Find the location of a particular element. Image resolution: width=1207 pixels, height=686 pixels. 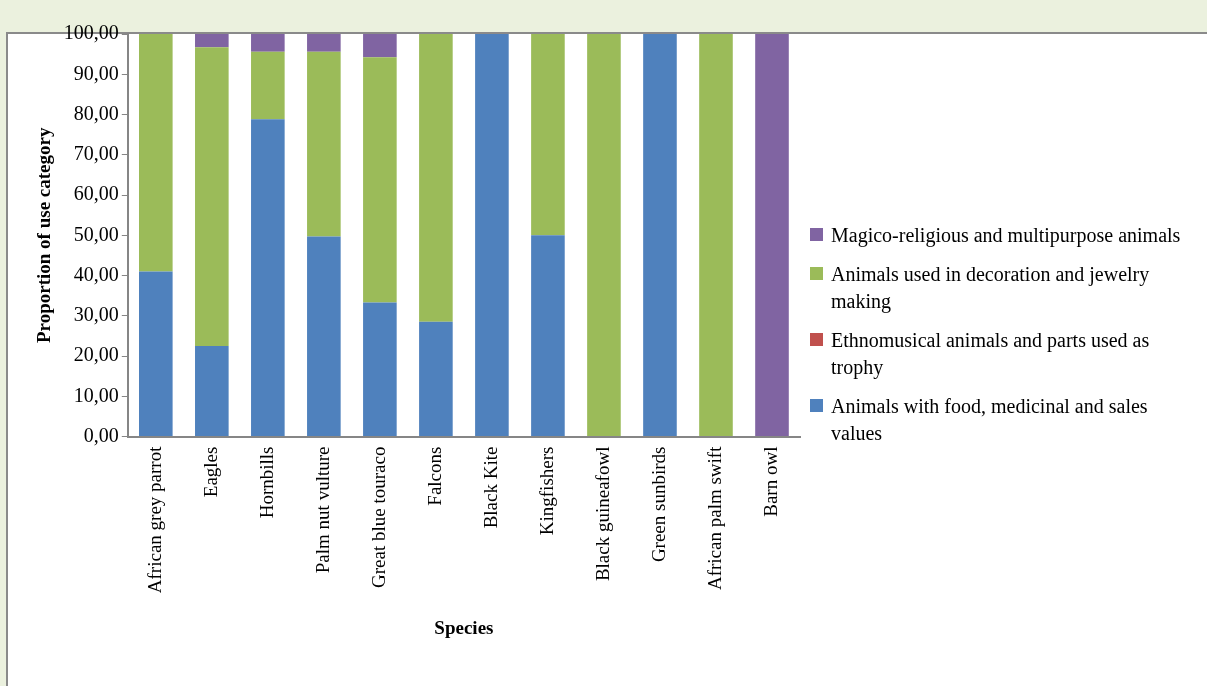

x-tick-label: African grey parrot is located at coordinates (154, 519).